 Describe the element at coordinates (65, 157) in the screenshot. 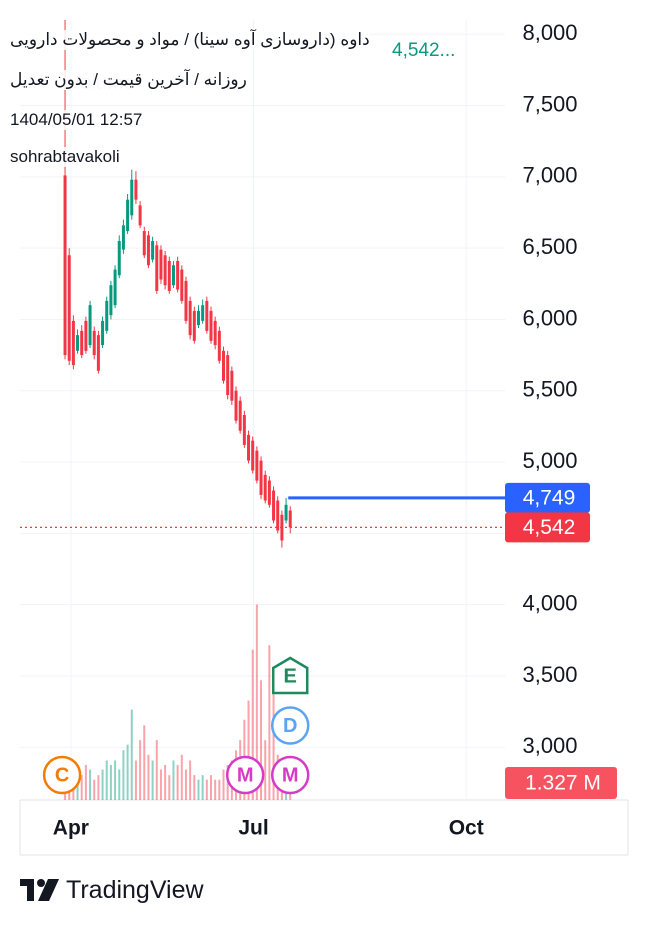

I see `legend-author: sohrabtavakoli` at that location.